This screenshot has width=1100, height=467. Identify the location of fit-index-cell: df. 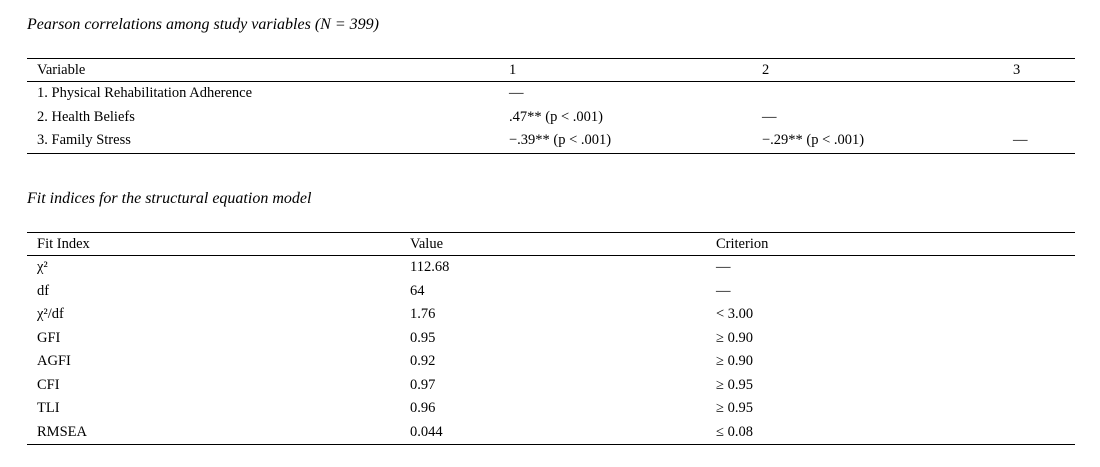
(43, 290).